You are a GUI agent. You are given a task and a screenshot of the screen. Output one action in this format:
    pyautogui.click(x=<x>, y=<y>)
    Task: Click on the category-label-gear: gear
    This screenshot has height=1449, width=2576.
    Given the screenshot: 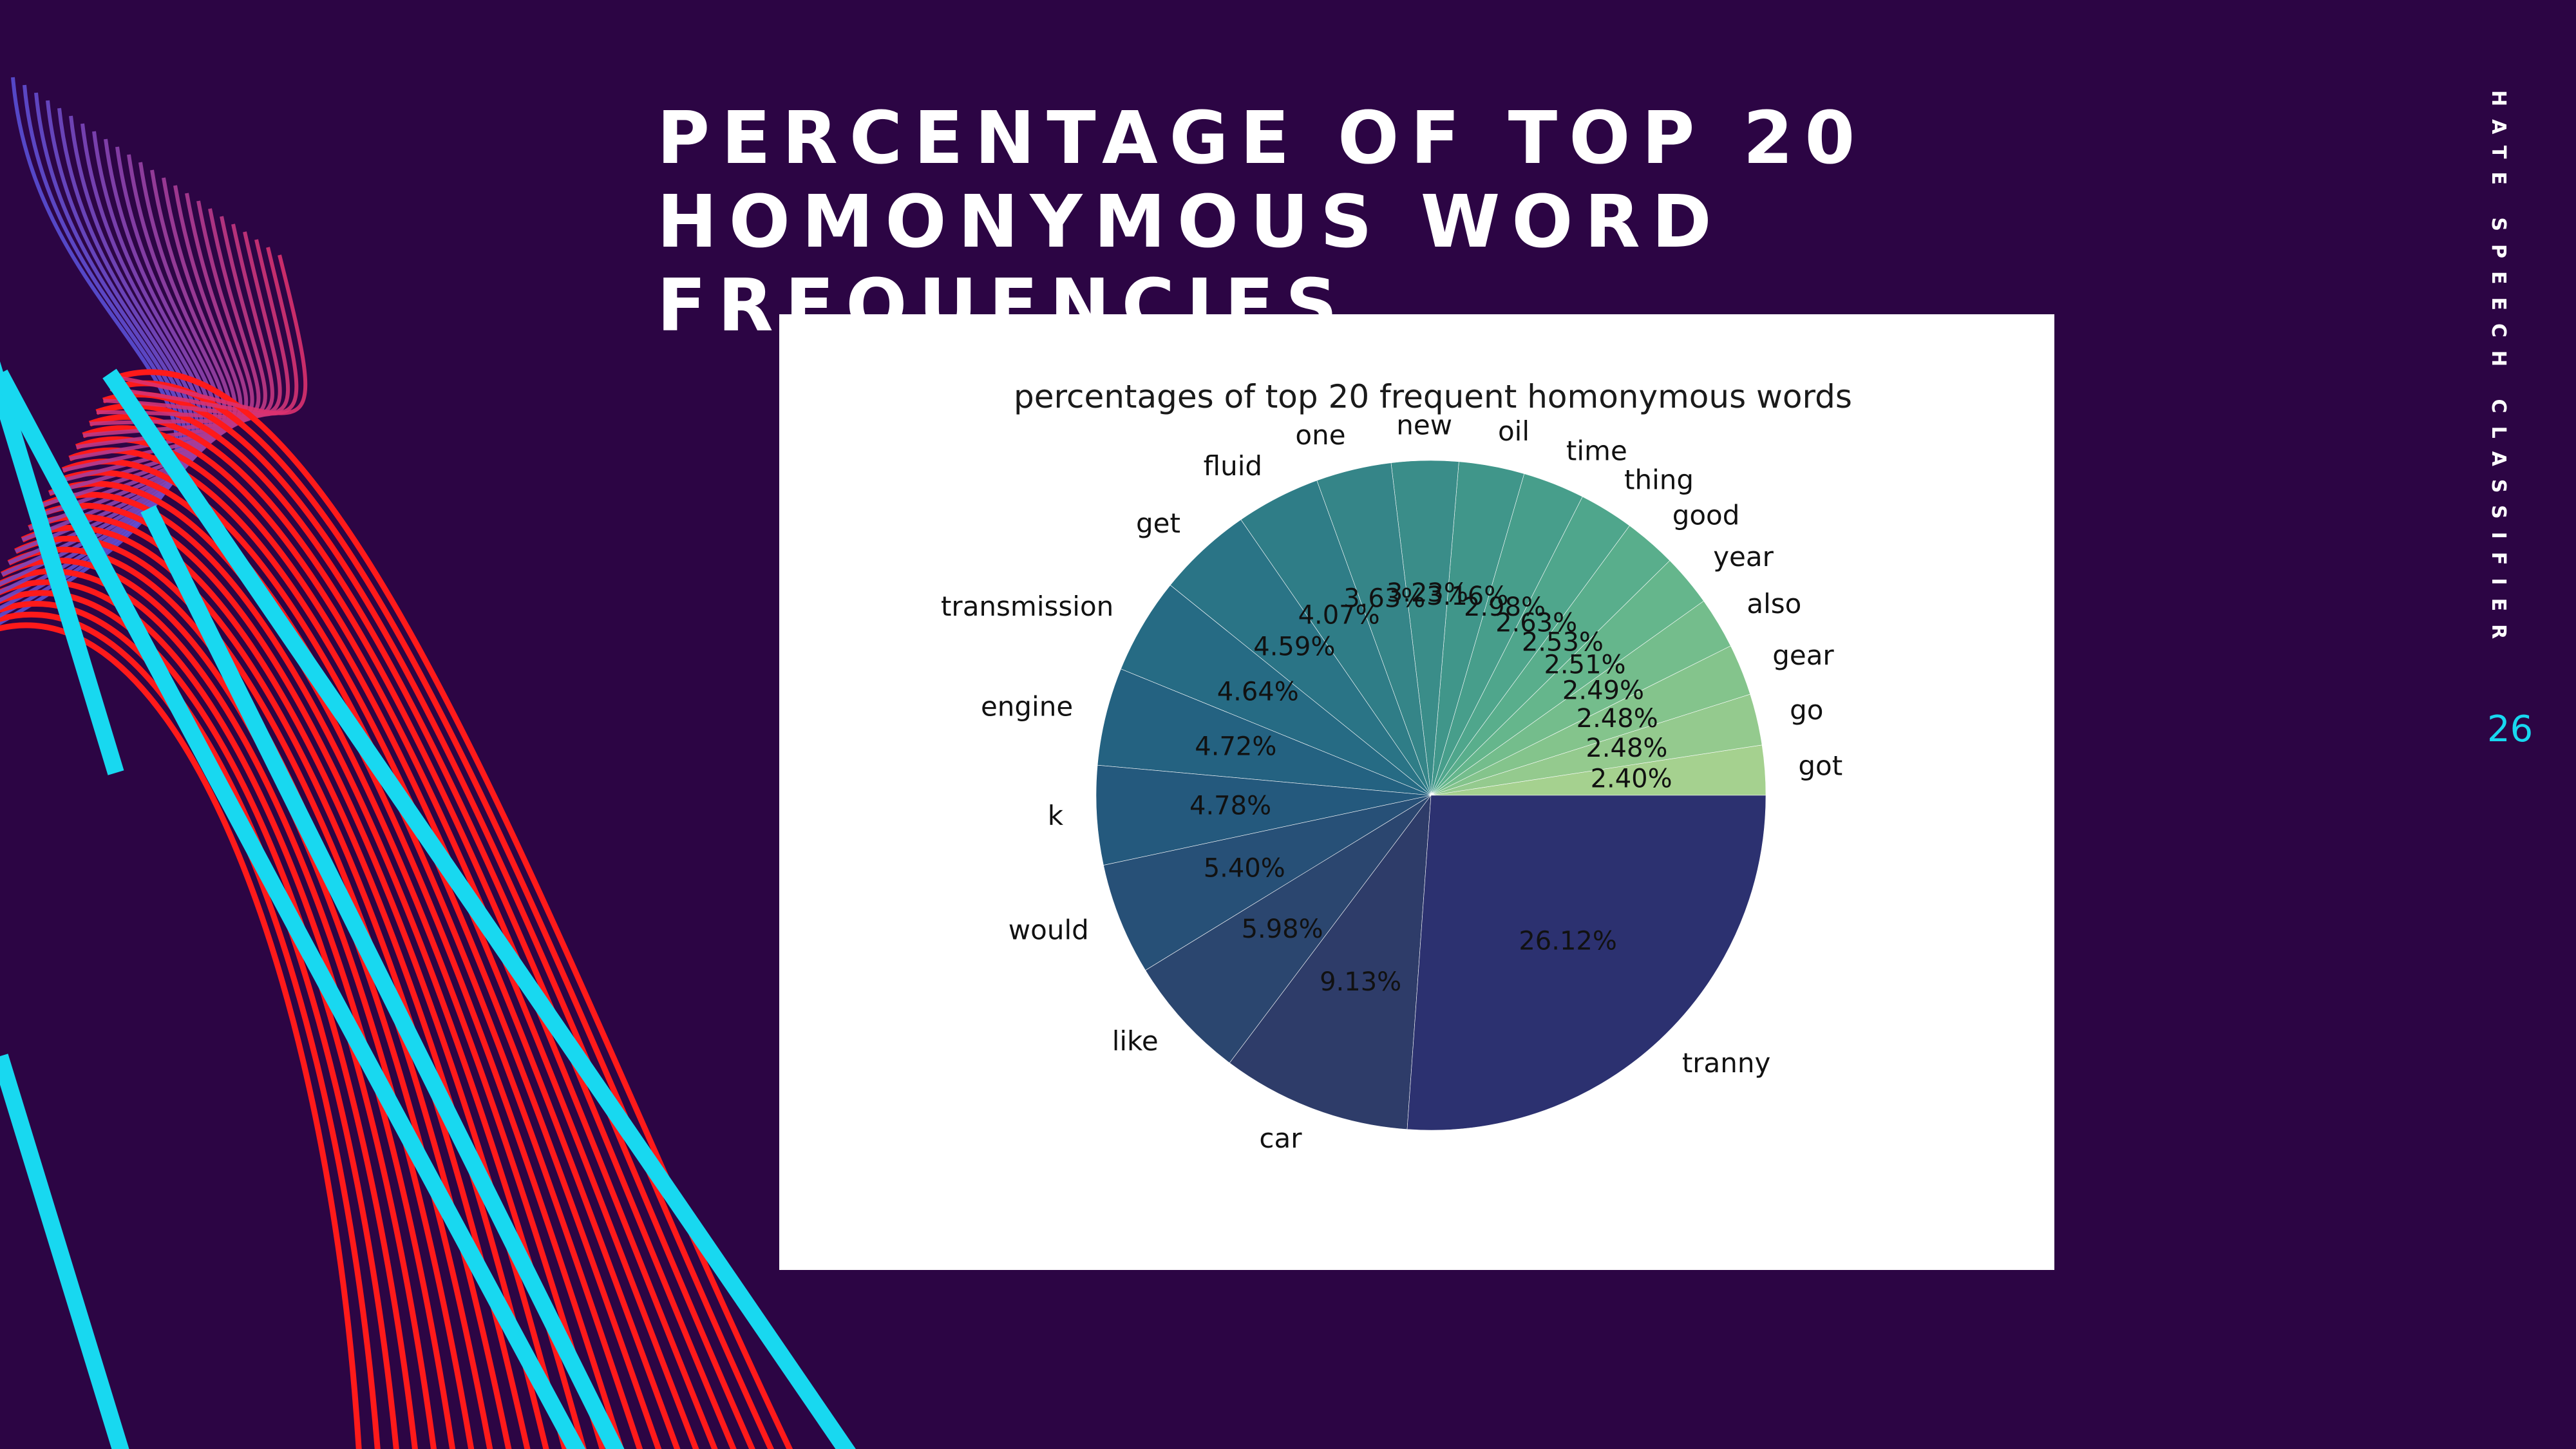 What is the action you would take?
    pyautogui.click(x=1803, y=655)
    